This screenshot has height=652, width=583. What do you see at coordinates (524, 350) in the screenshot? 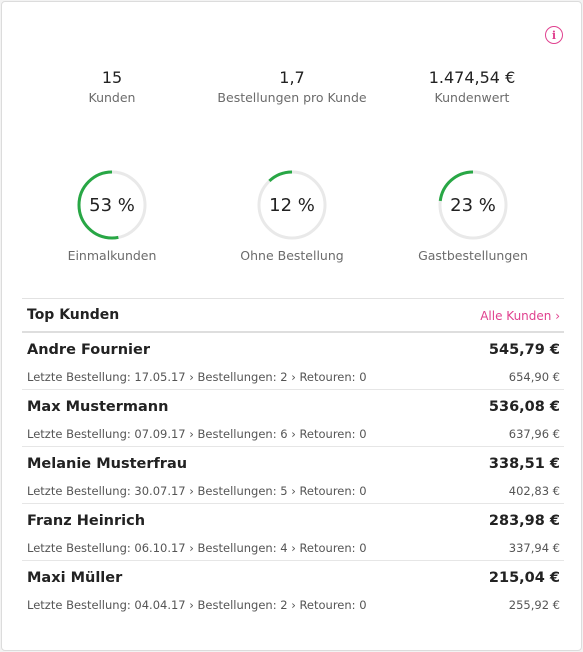
I see `customer-amount: 545,79 €` at bounding box center [524, 350].